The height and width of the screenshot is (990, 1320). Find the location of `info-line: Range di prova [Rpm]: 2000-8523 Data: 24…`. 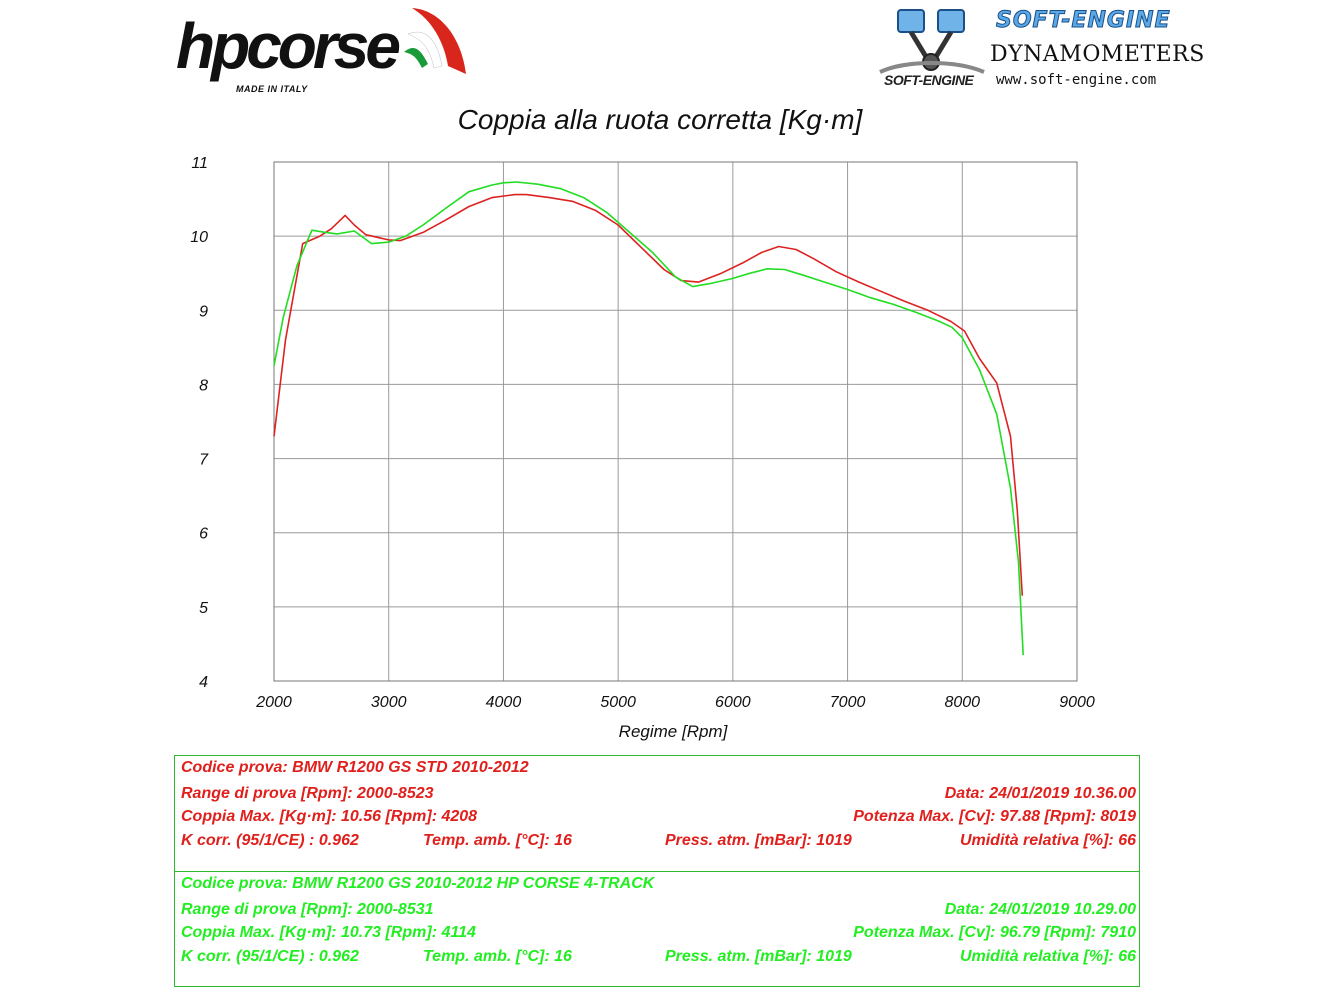

info-line: Range di prova [Rpm]: 2000-8523 Data: 24… is located at coordinates (657, 794).